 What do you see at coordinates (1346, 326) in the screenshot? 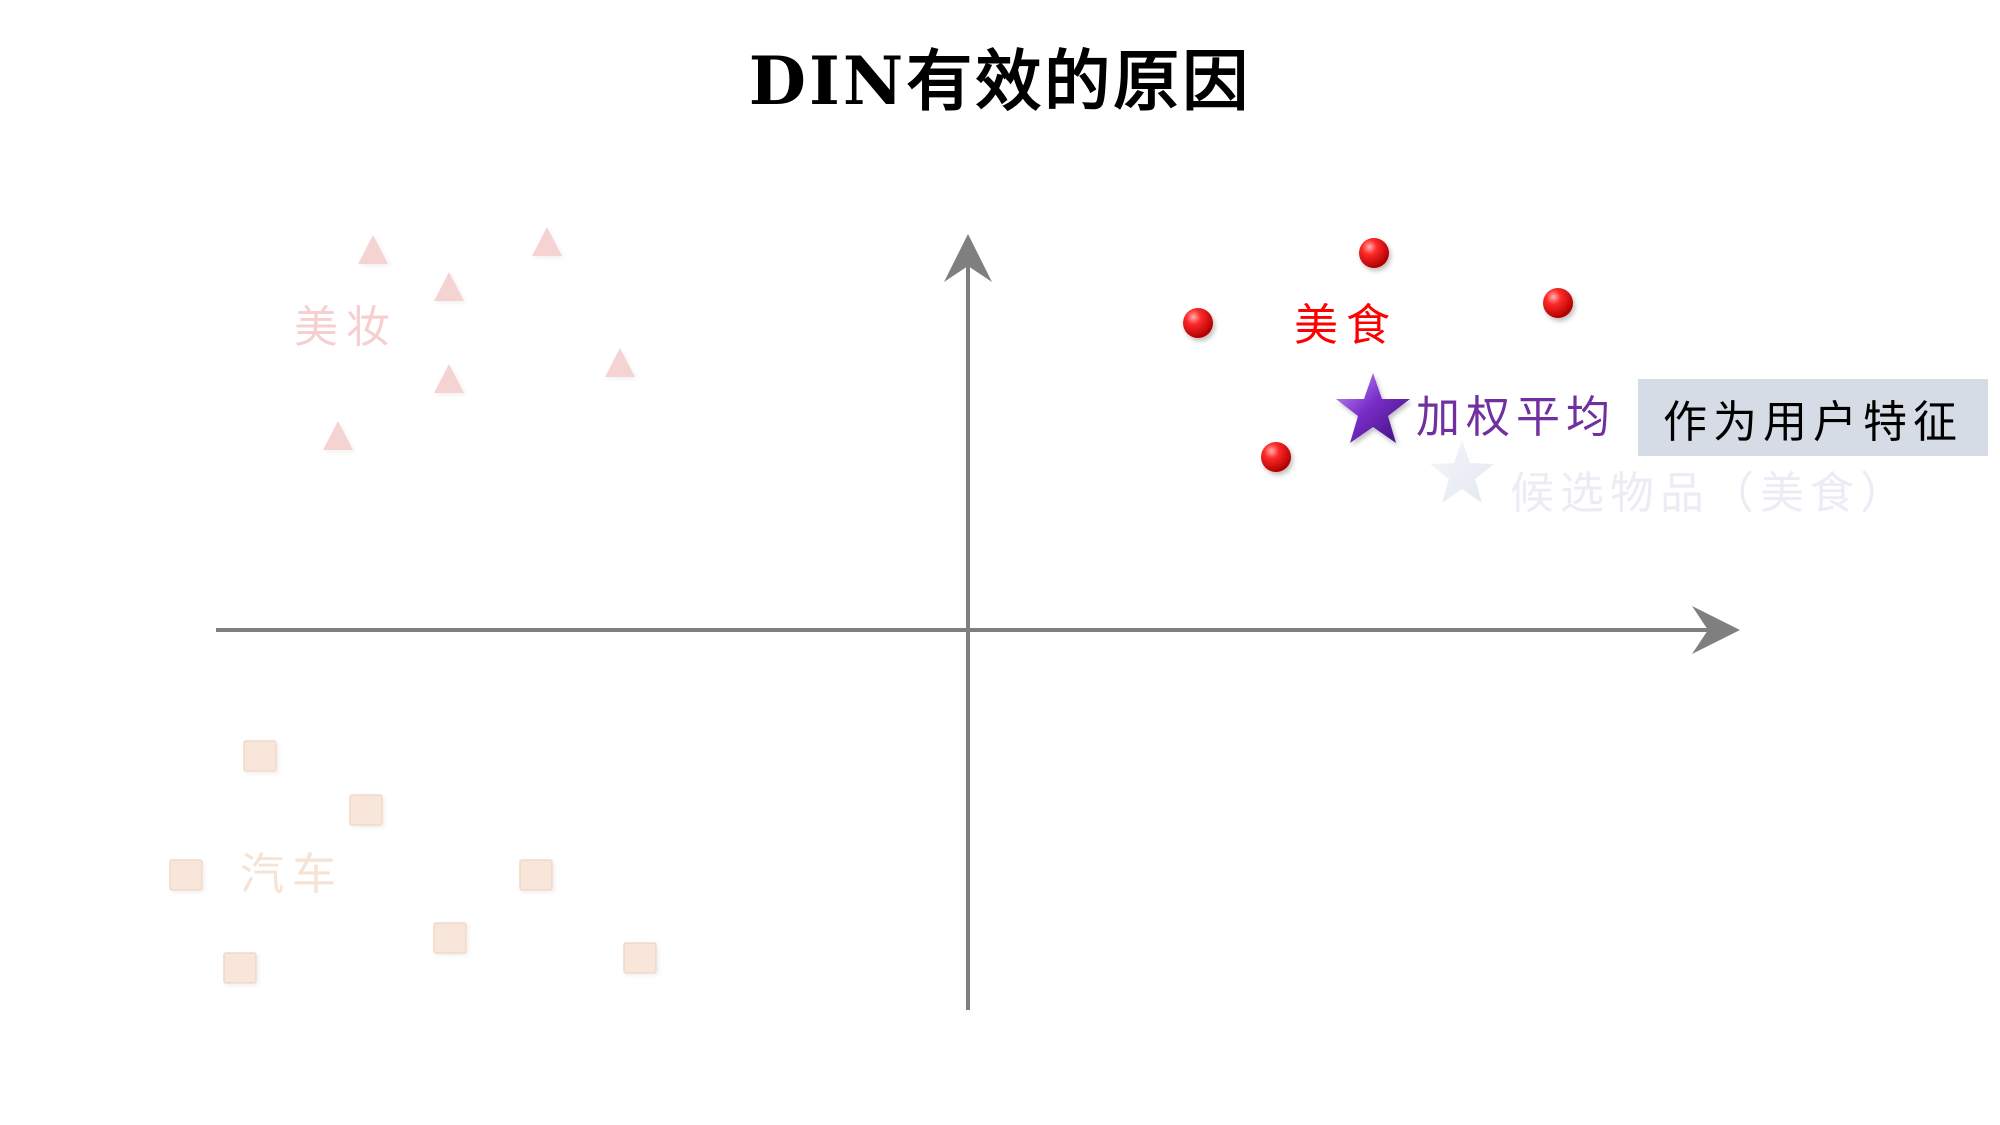
I see `food-label: 美食` at bounding box center [1346, 326].